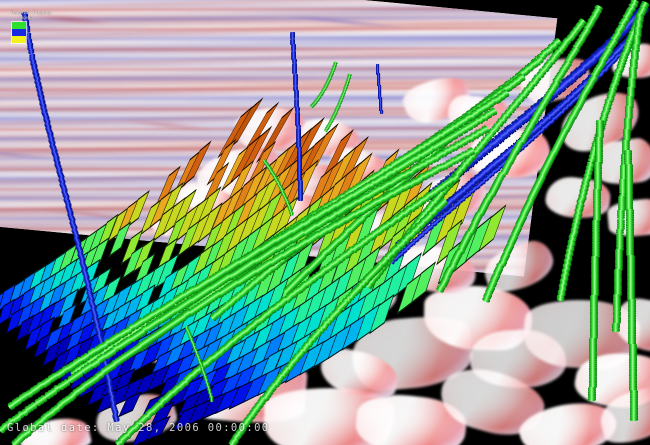  I want to click on blue-swatch, so click(19, 33).